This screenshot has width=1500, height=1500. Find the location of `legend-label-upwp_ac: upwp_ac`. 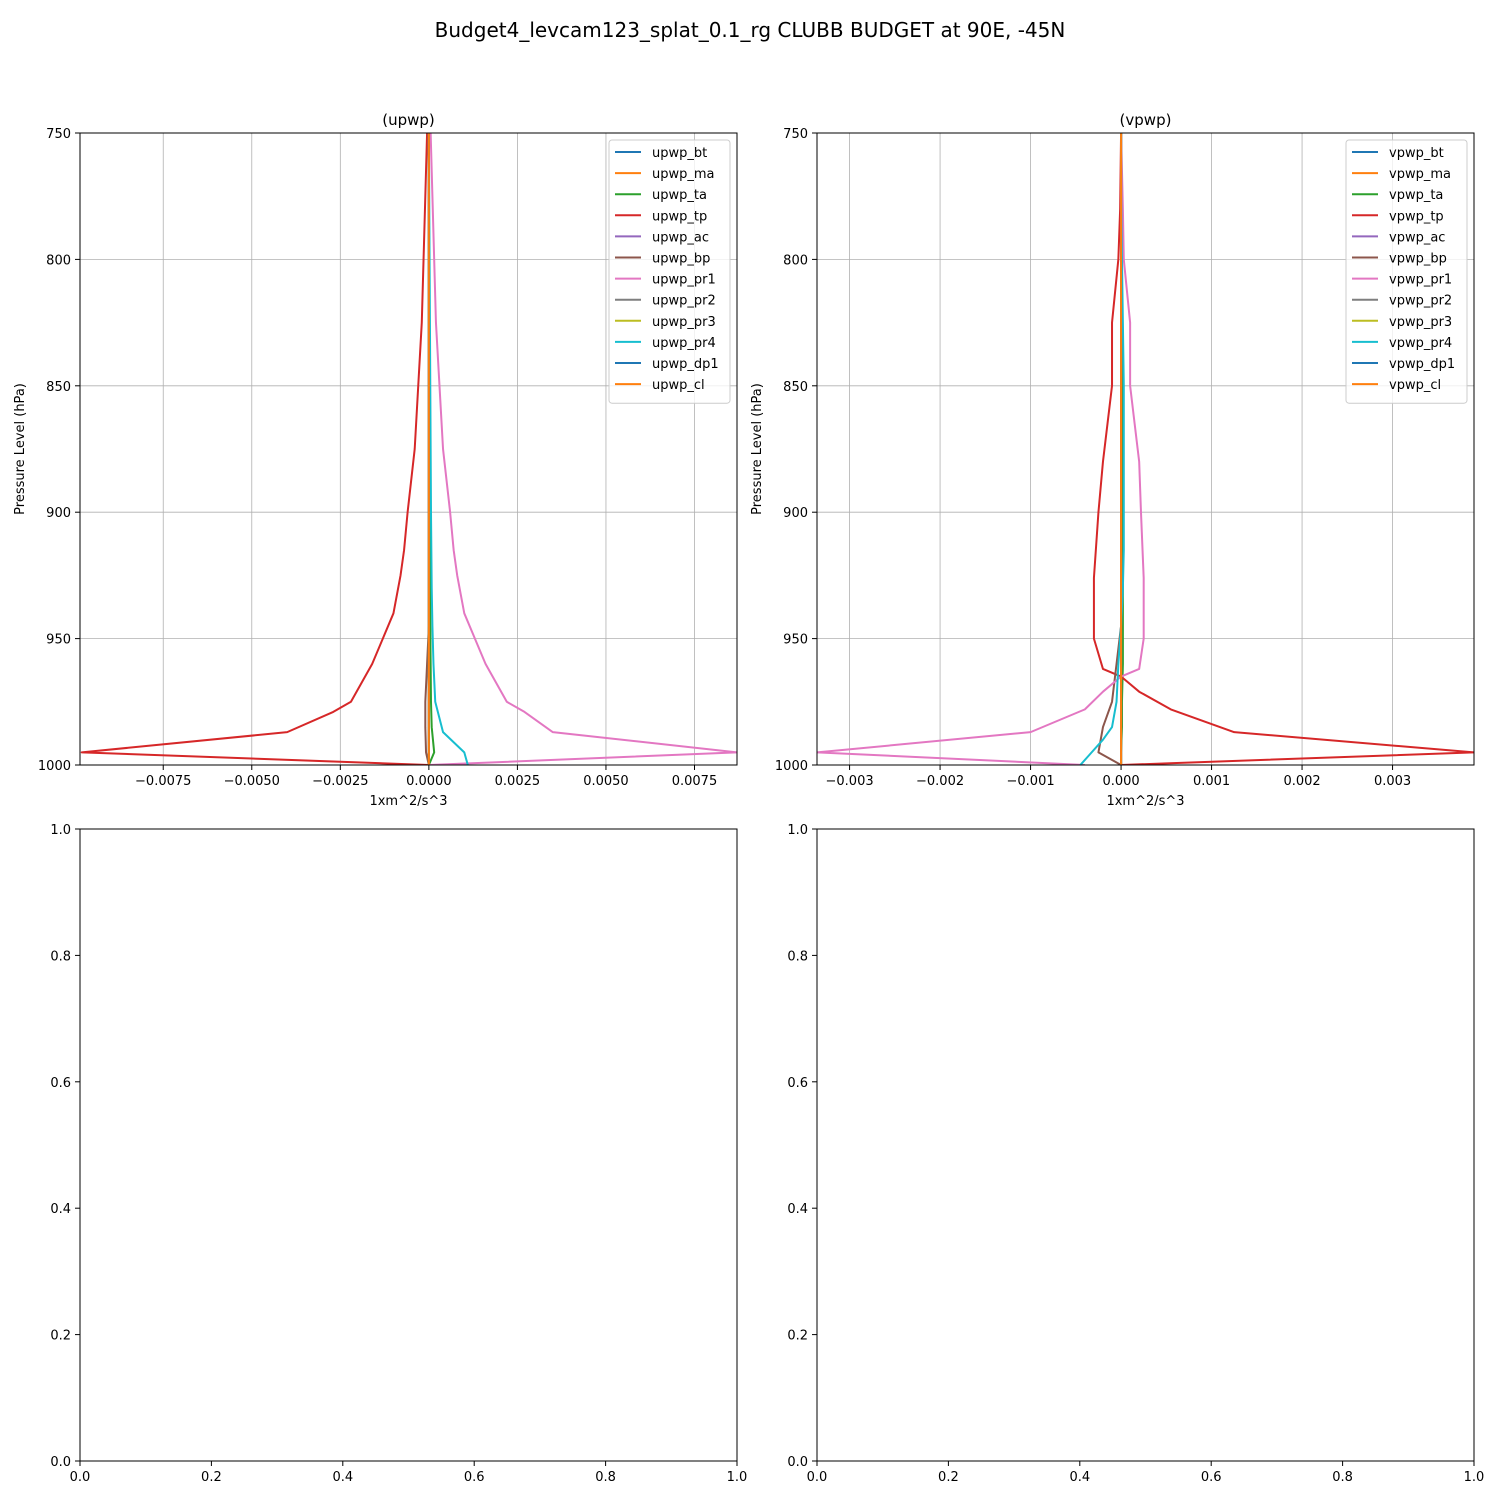

legend-label-upwp_ac: upwp_ac is located at coordinates (680, 237).